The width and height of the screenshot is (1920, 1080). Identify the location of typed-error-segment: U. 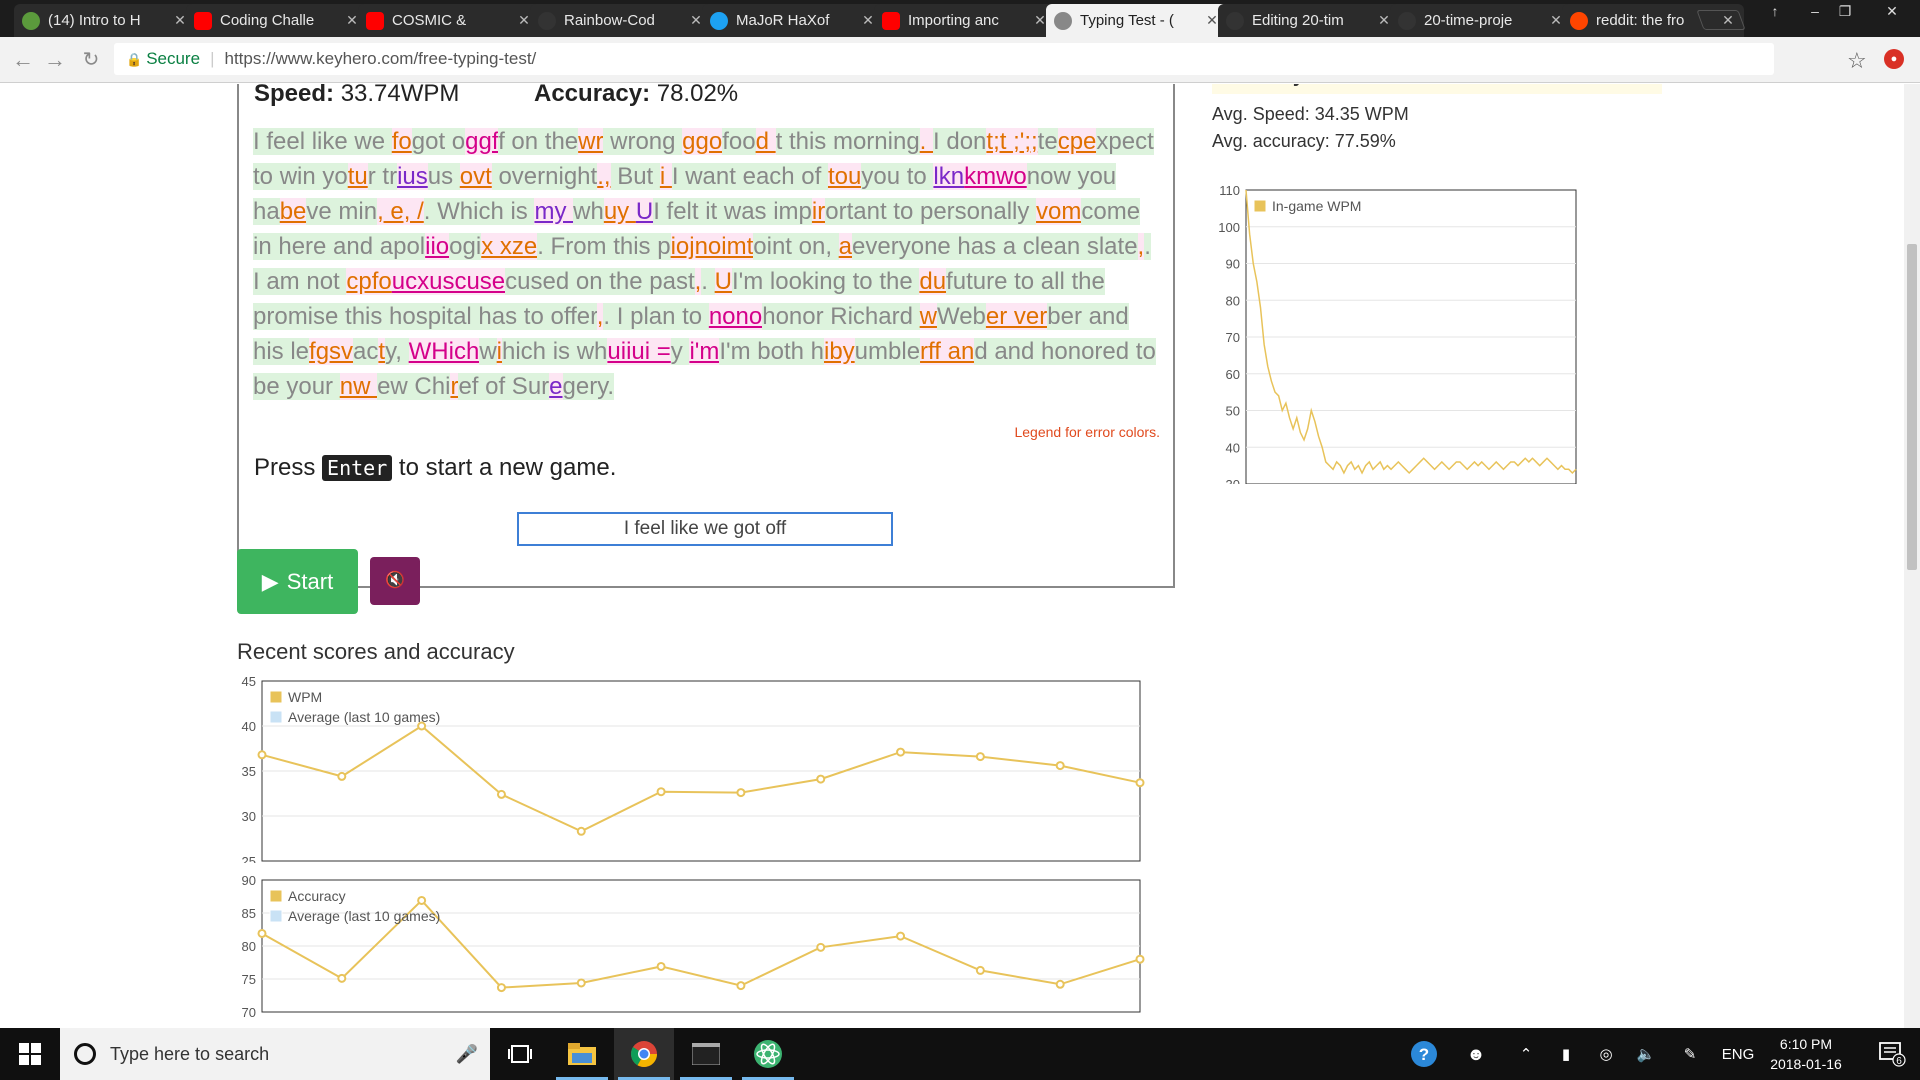
(644, 211).